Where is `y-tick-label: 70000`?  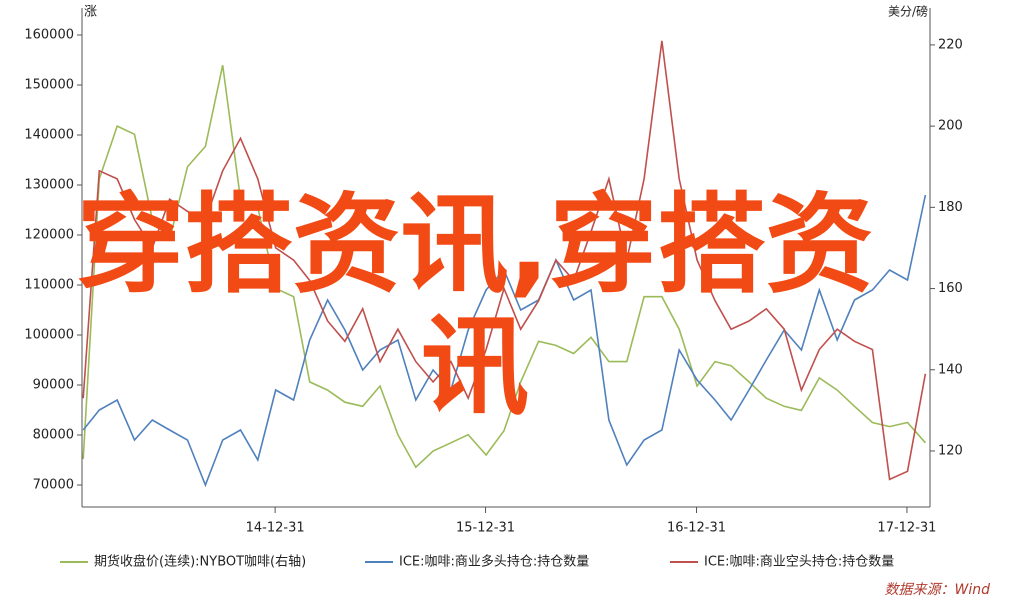 y-tick-label: 70000 is located at coordinates (53, 485).